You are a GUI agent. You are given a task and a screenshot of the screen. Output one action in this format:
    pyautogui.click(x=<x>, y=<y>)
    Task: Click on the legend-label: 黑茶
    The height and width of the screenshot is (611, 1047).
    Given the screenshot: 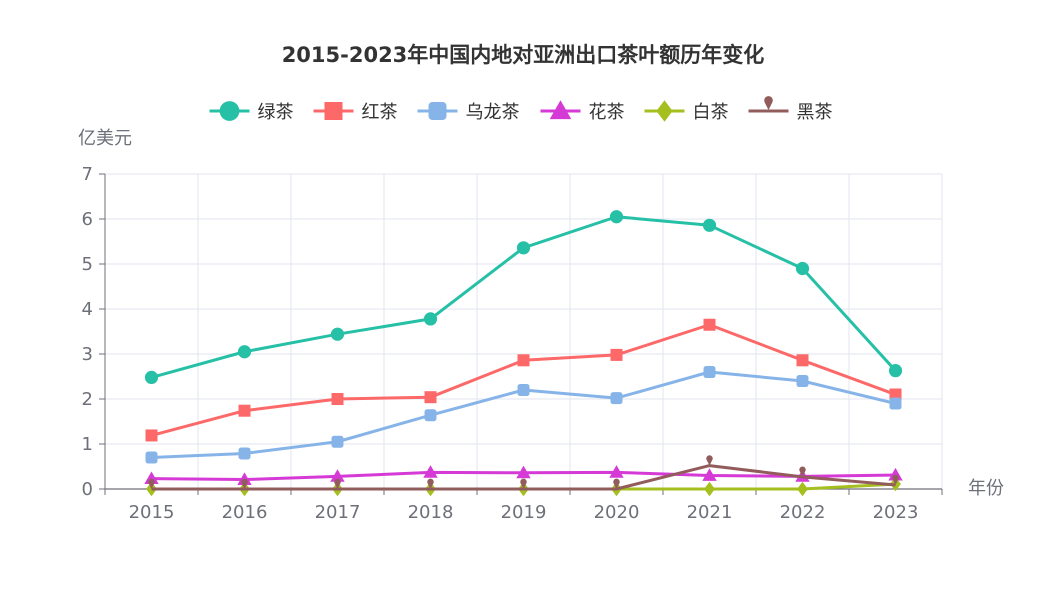 What is the action you would take?
    pyautogui.click(x=815, y=112)
    